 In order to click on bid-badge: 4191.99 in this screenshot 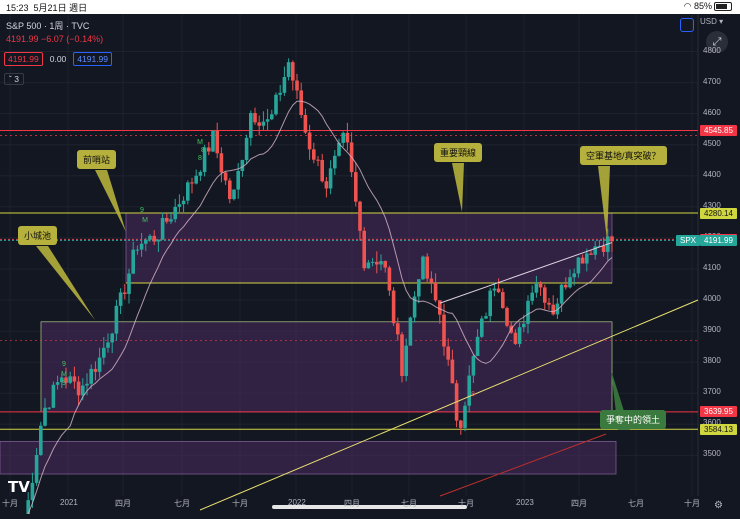, I will do `click(23, 59)`.